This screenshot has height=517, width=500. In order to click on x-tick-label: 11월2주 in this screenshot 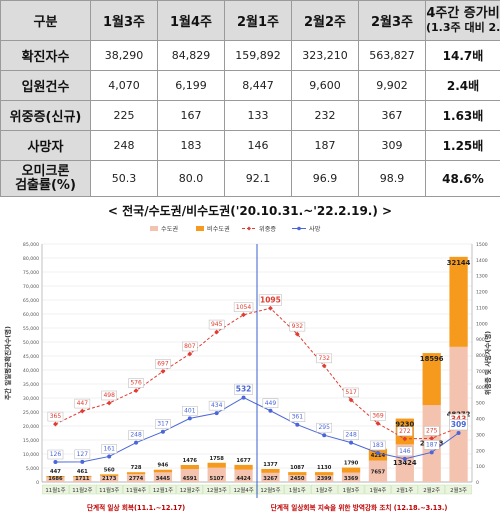, I will do `click(82, 490)`.